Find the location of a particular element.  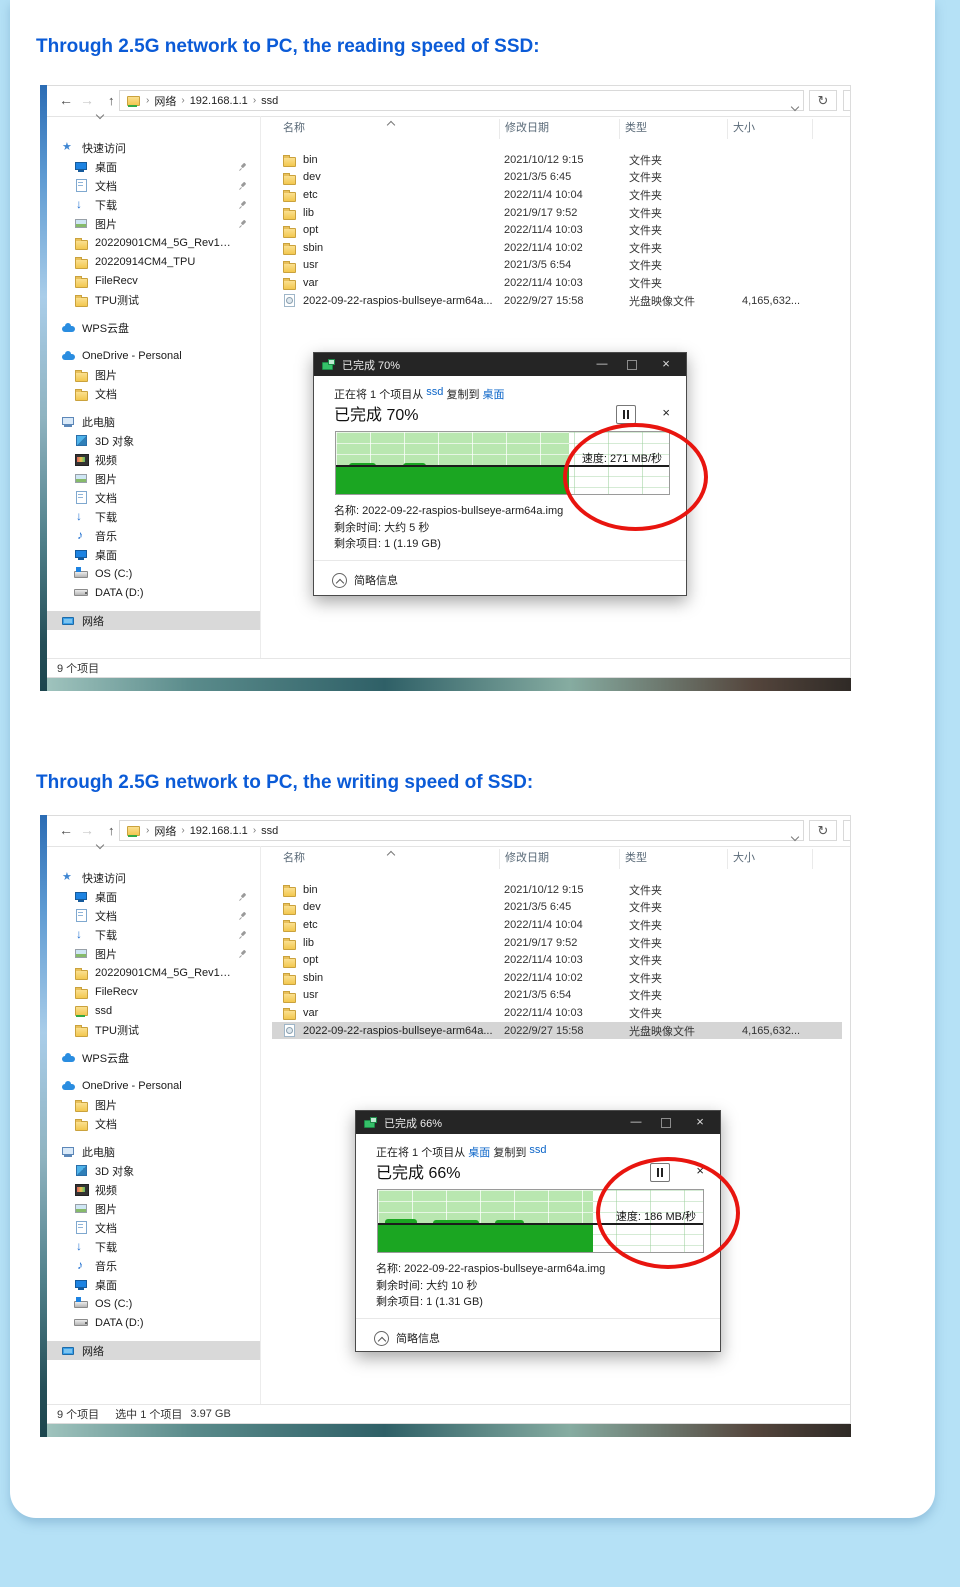

sidebar-item: 20220914CM4_TPU is located at coordinates (153, 261).